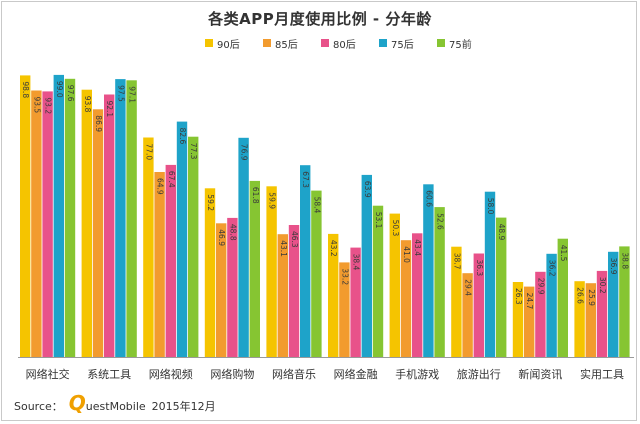 The image size is (640, 424). I want to click on value-label-1-7: 29.4, so click(468, 287).